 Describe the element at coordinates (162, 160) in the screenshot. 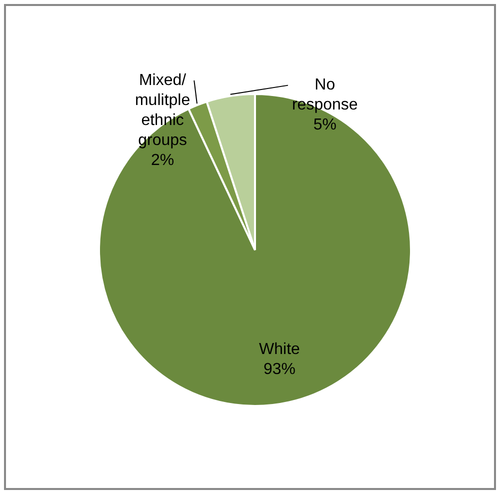

I see `data-label: 2%` at that location.